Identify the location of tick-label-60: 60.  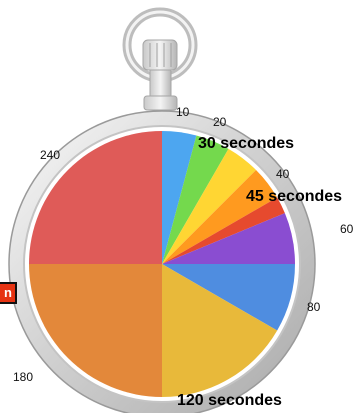
(347, 229).